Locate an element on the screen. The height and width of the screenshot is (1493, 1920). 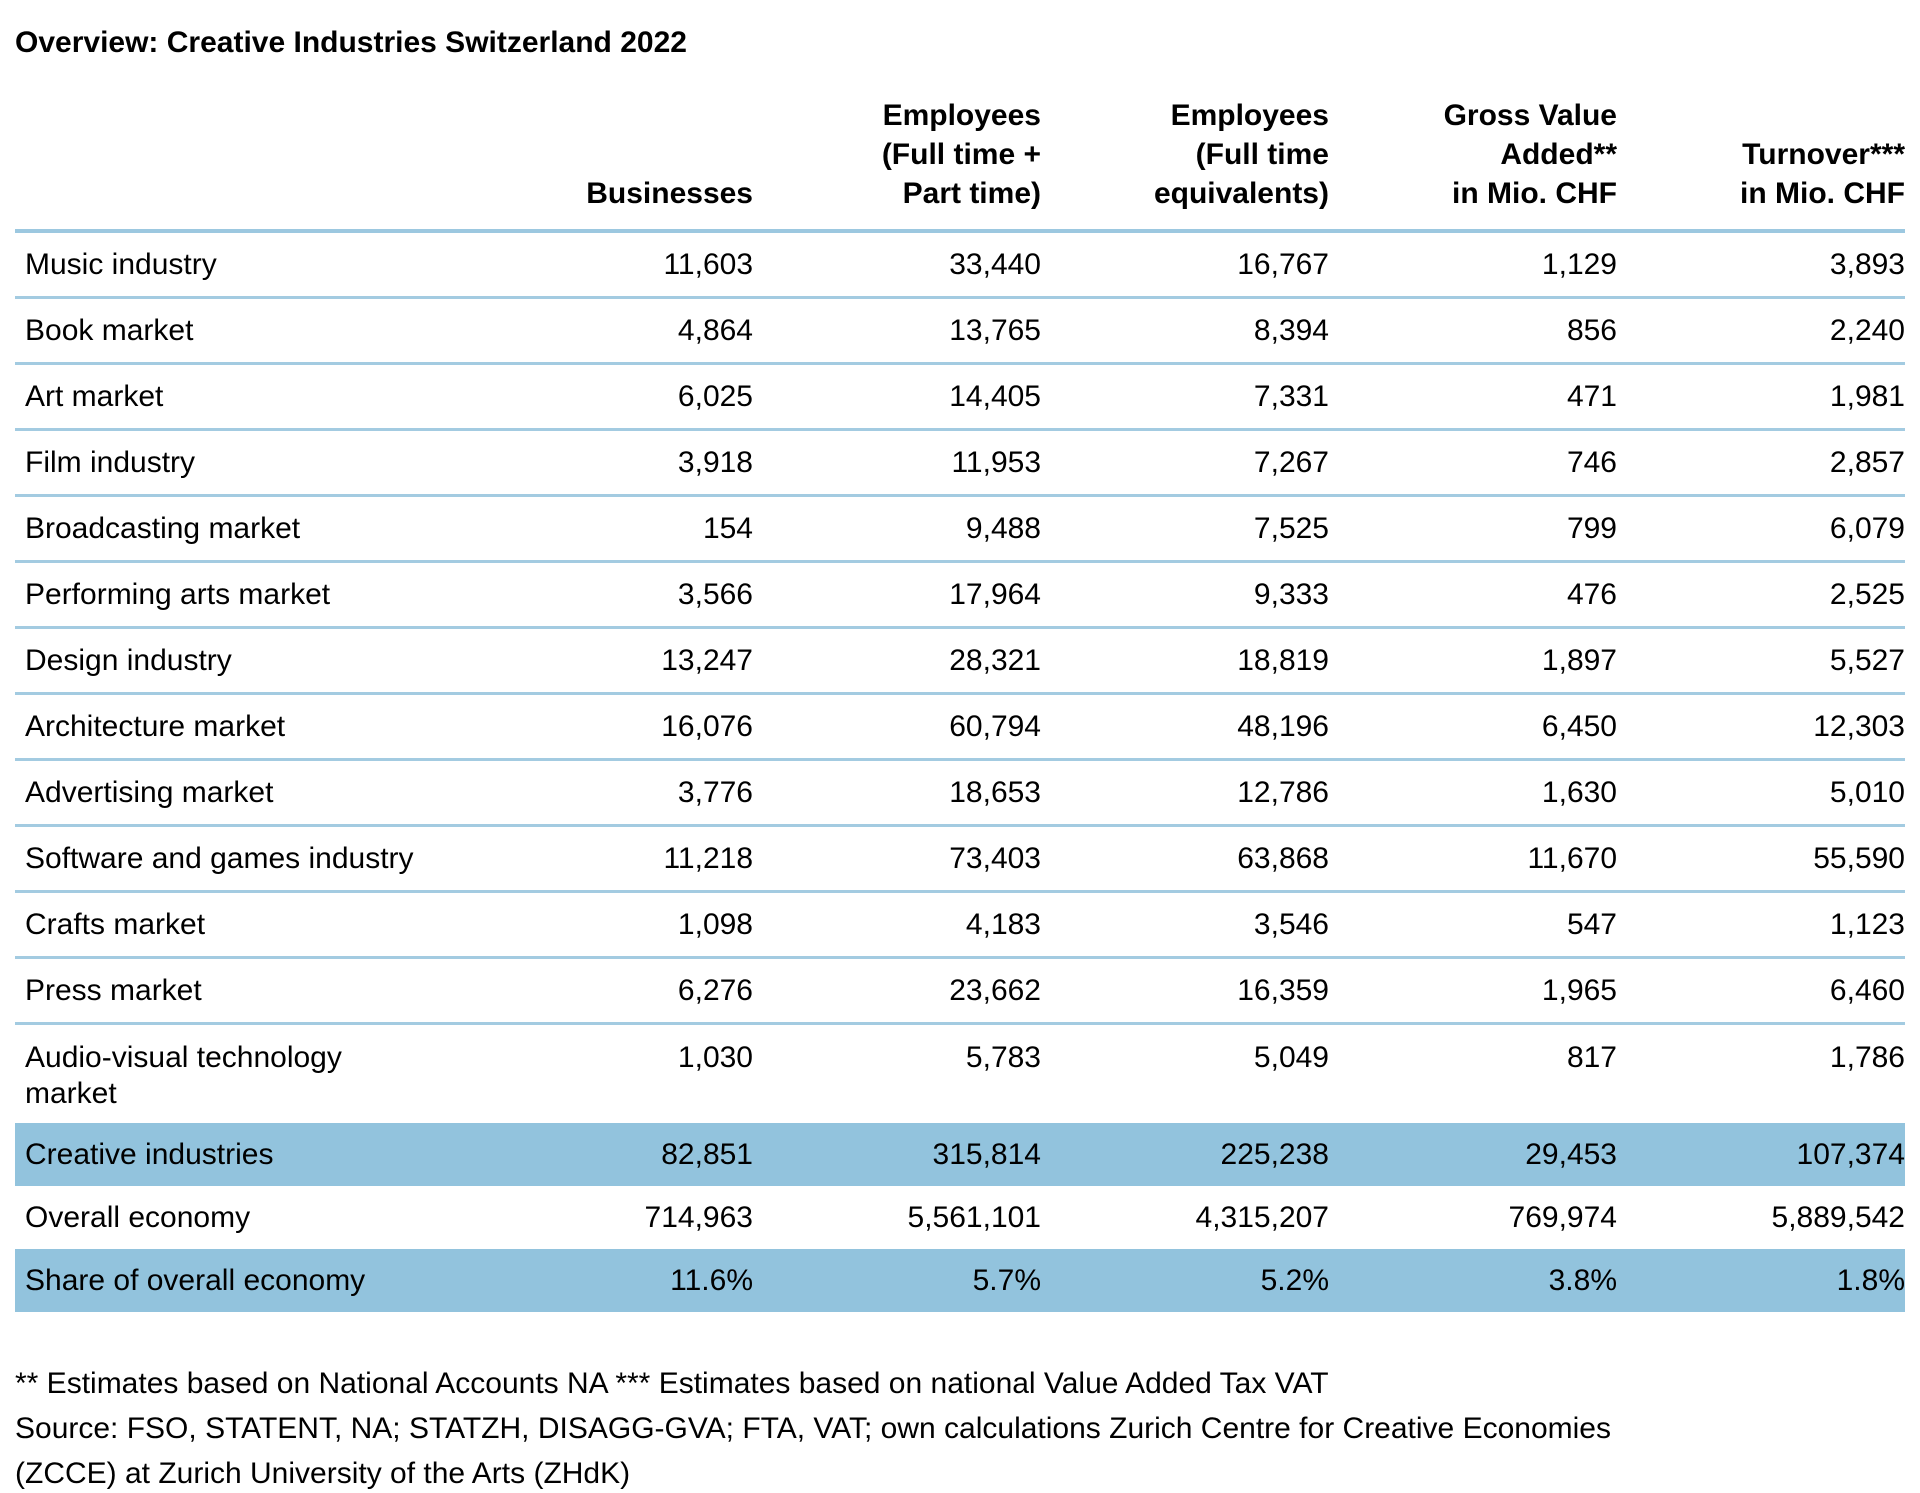
cell-value: 547 is located at coordinates (1591, 924).